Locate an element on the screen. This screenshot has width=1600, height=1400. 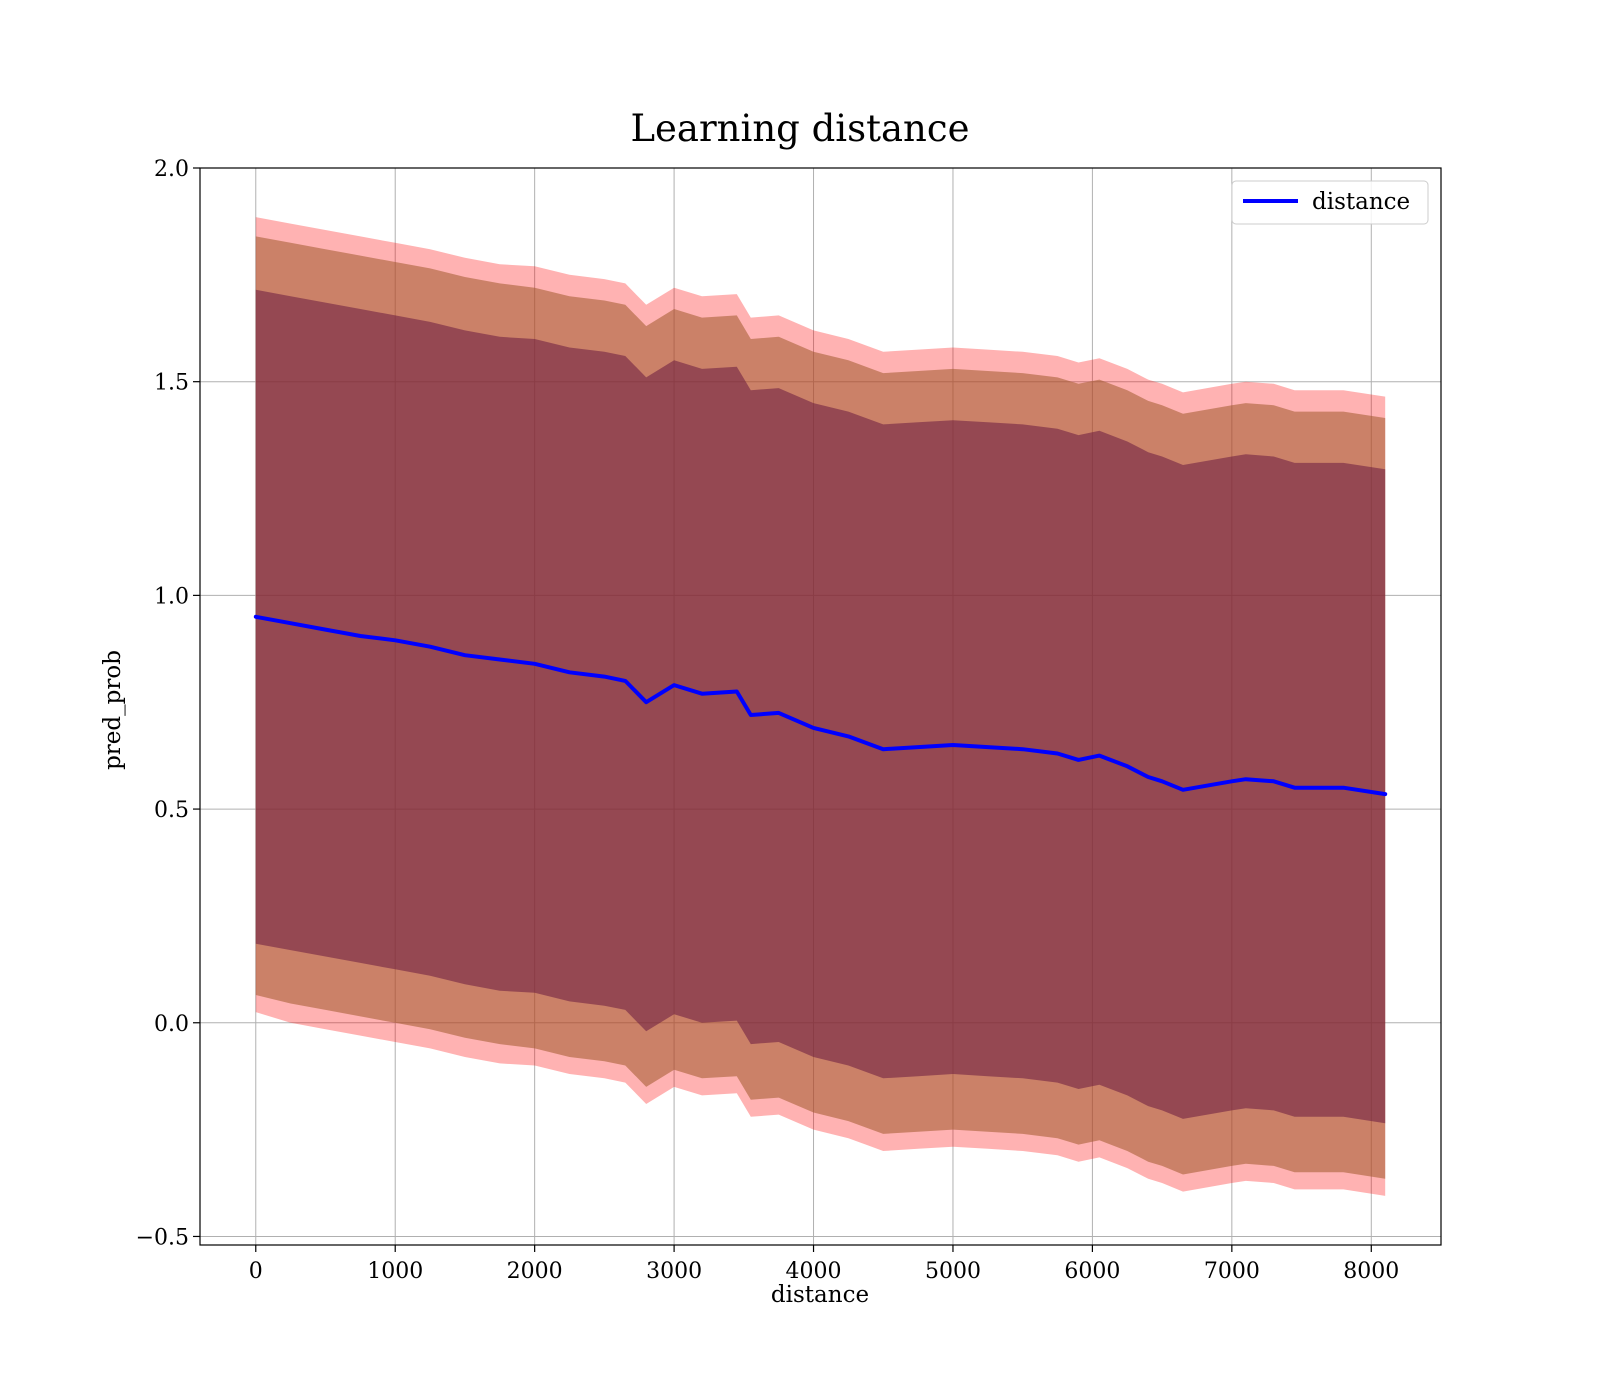
x-tick-label: 4000 is located at coordinates (814, 1271).